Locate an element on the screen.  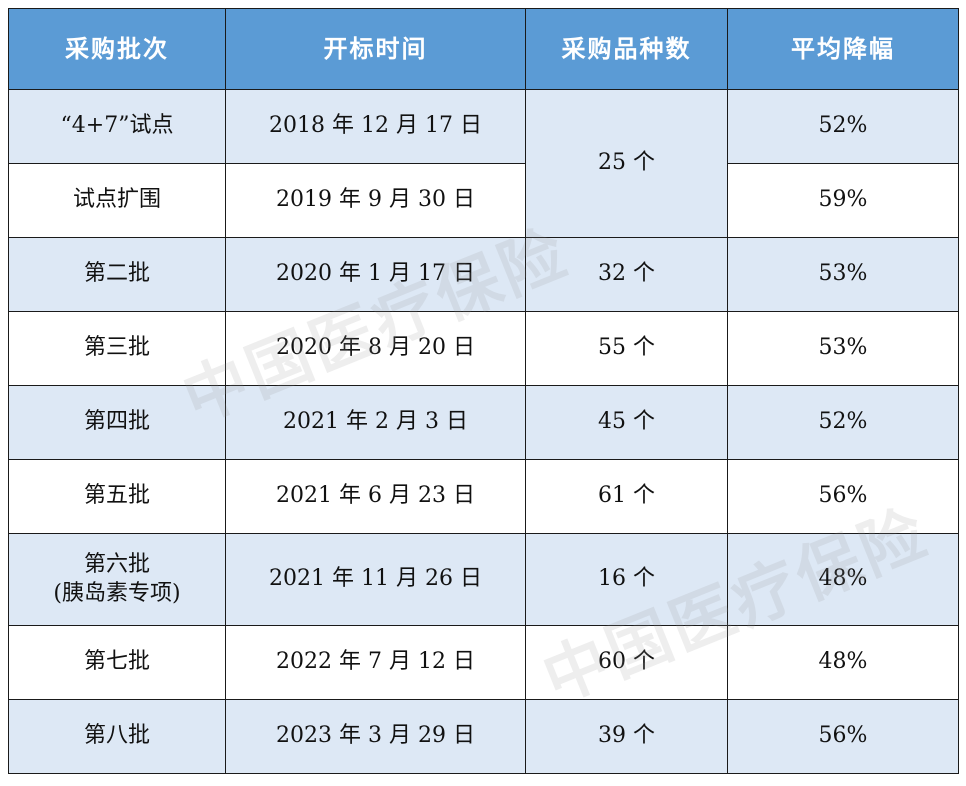
batch-cell: 第六批 (胰岛素专项) is located at coordinates (117, 579).